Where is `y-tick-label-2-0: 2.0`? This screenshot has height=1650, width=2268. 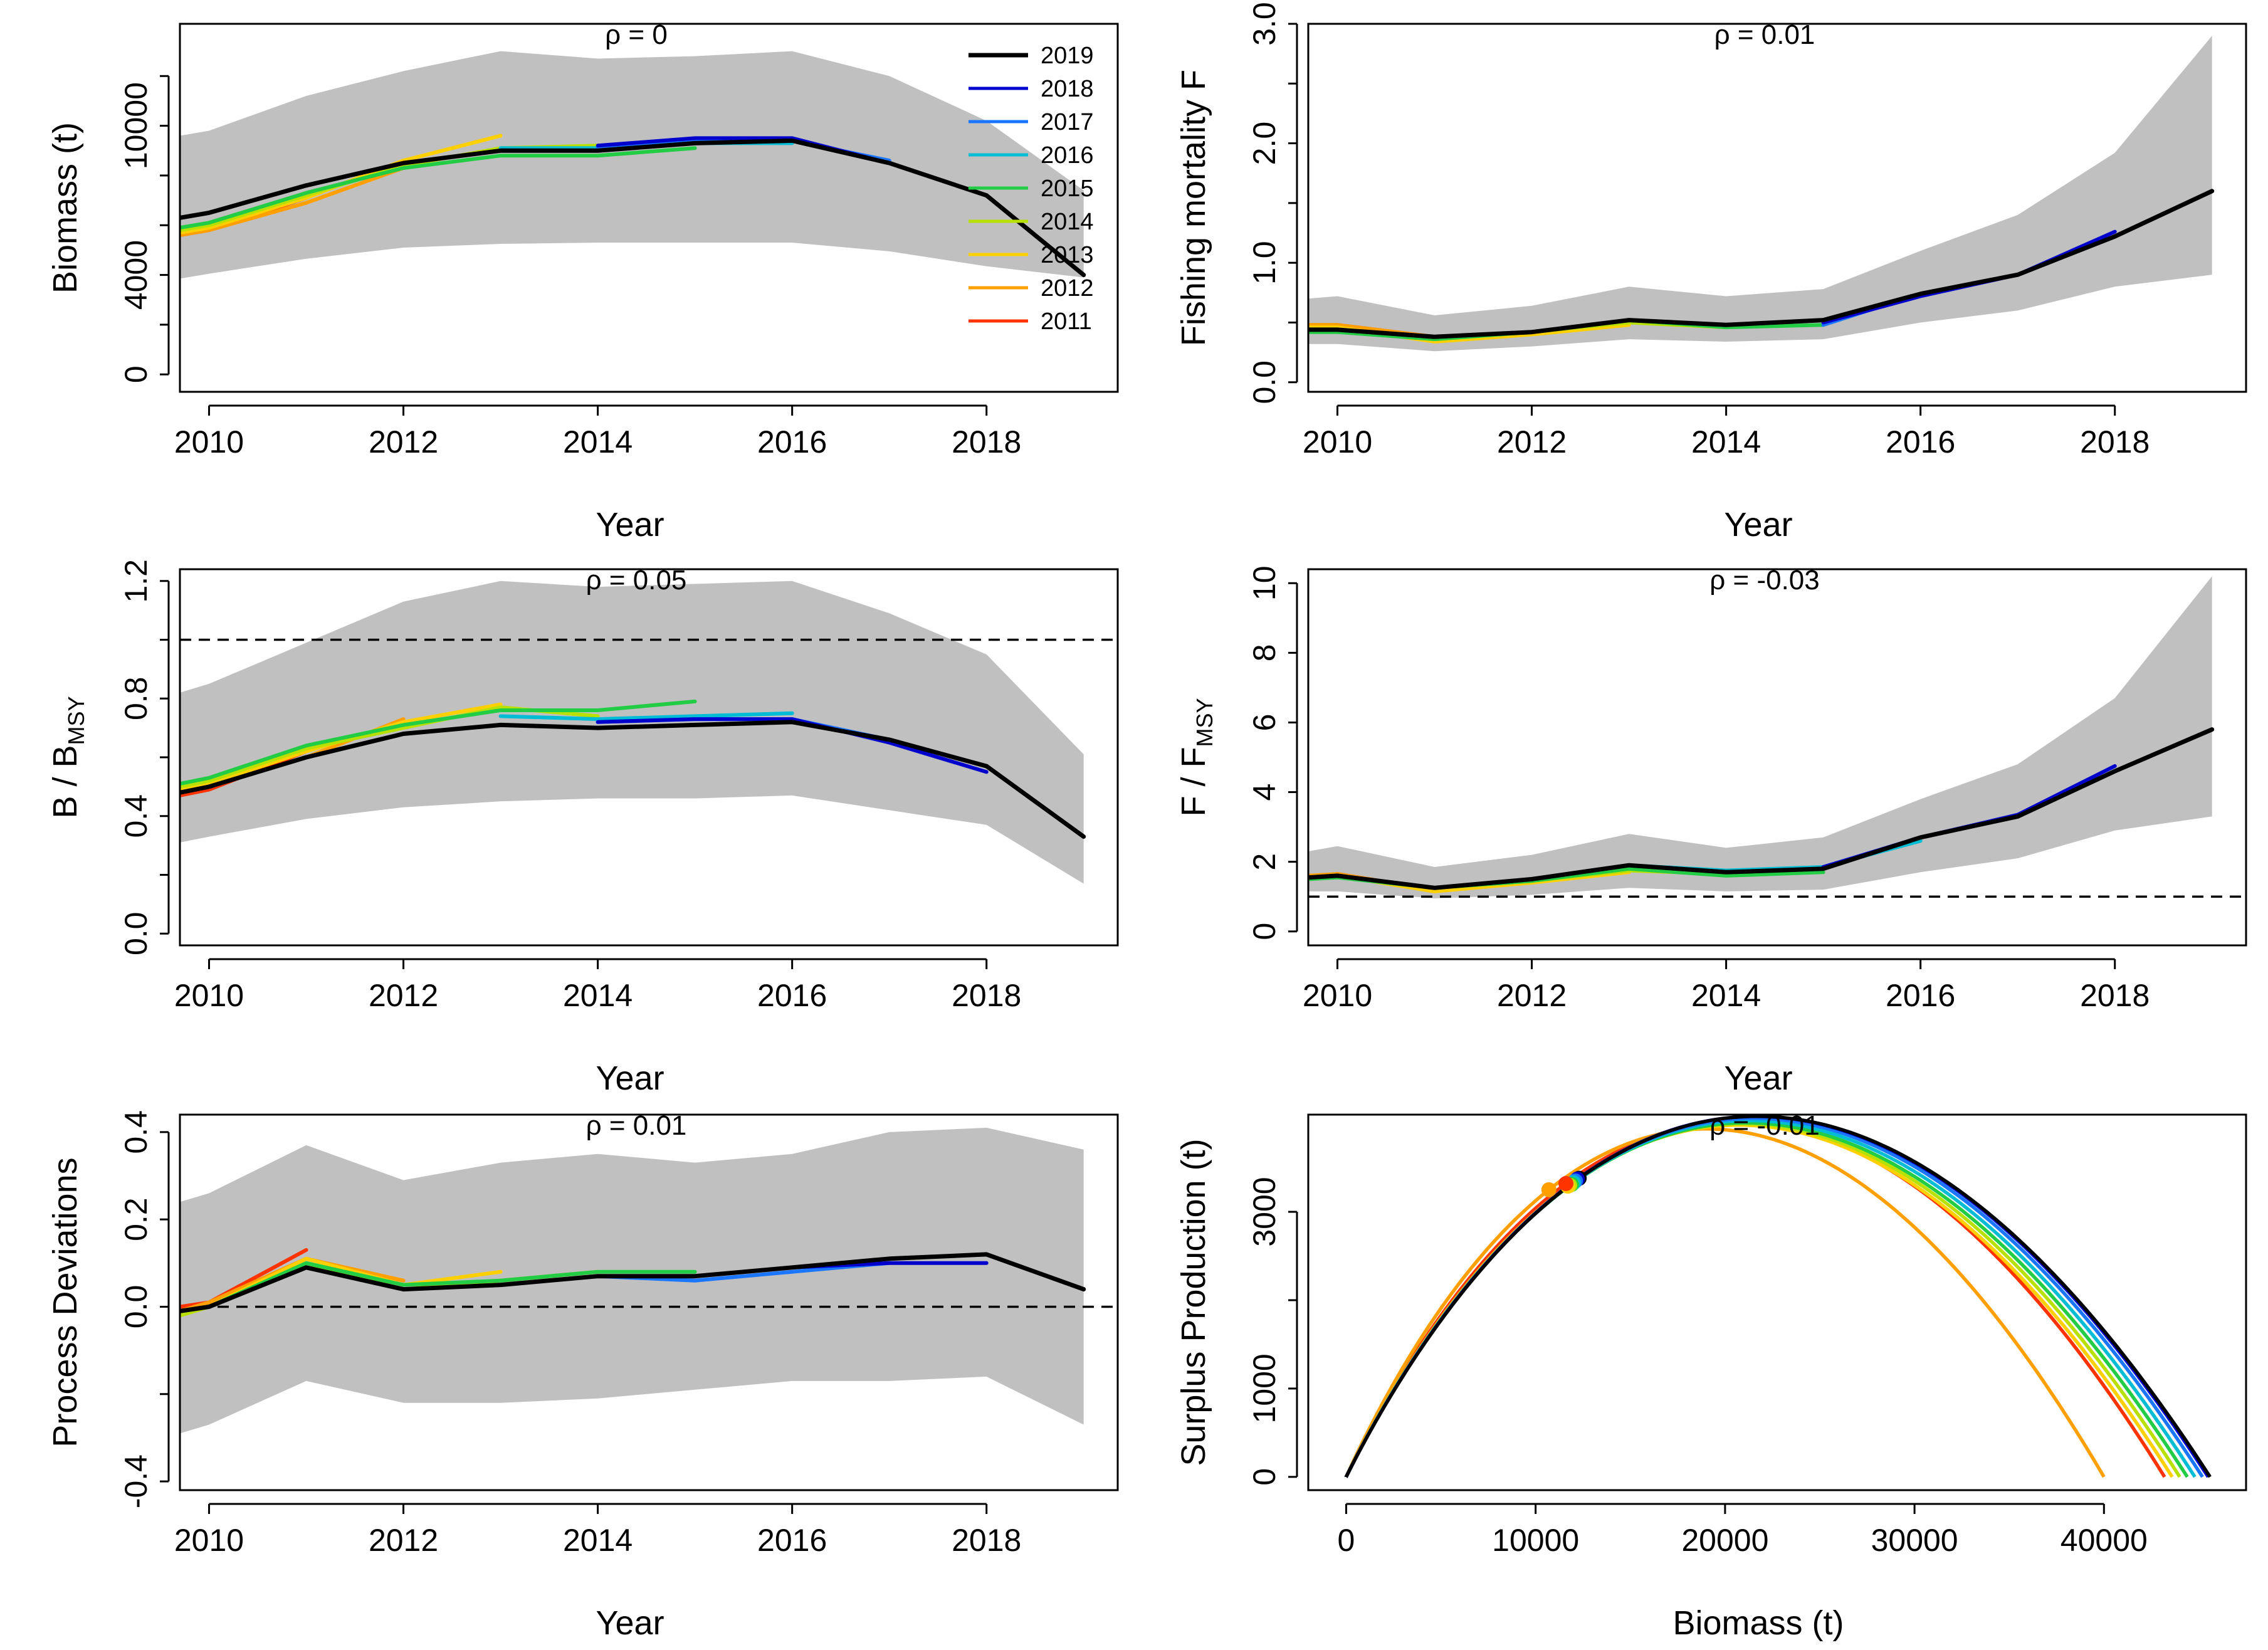
y-tick-label-2-0: 2.0 is located at coordinates (1265, 144).